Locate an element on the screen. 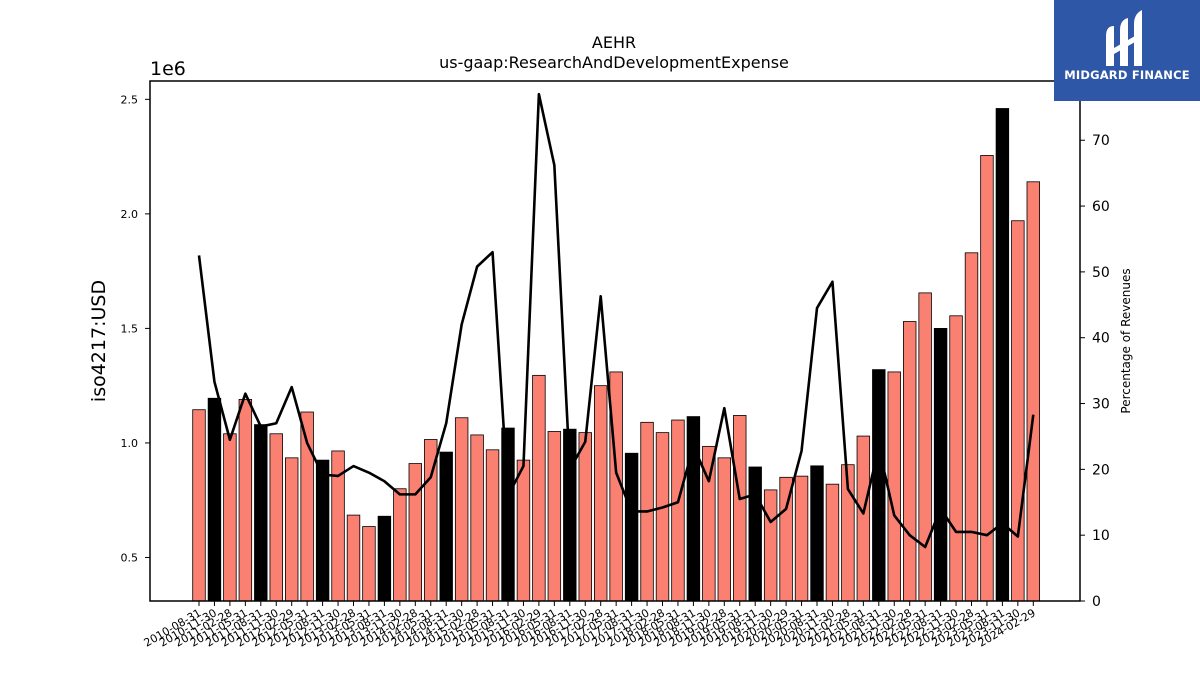 This screenshot has height=675, width=1200. midgard-finance-logo: MIDGARD FINANCE is located at coordinates (1127, 50).